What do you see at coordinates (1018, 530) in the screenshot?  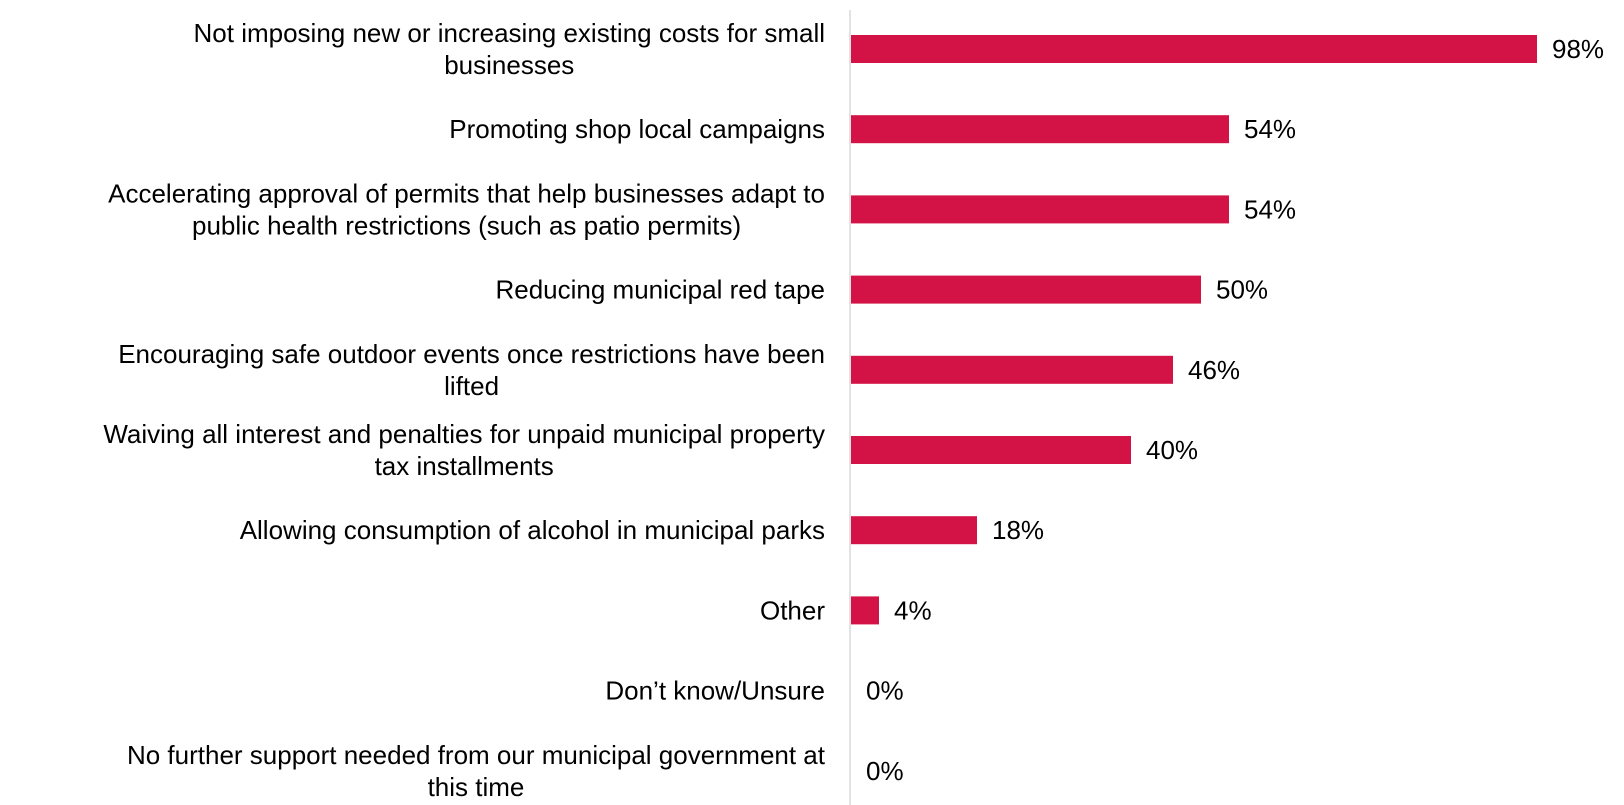 I see `value-label-6: 18%` at bounding box center [1018, 530].